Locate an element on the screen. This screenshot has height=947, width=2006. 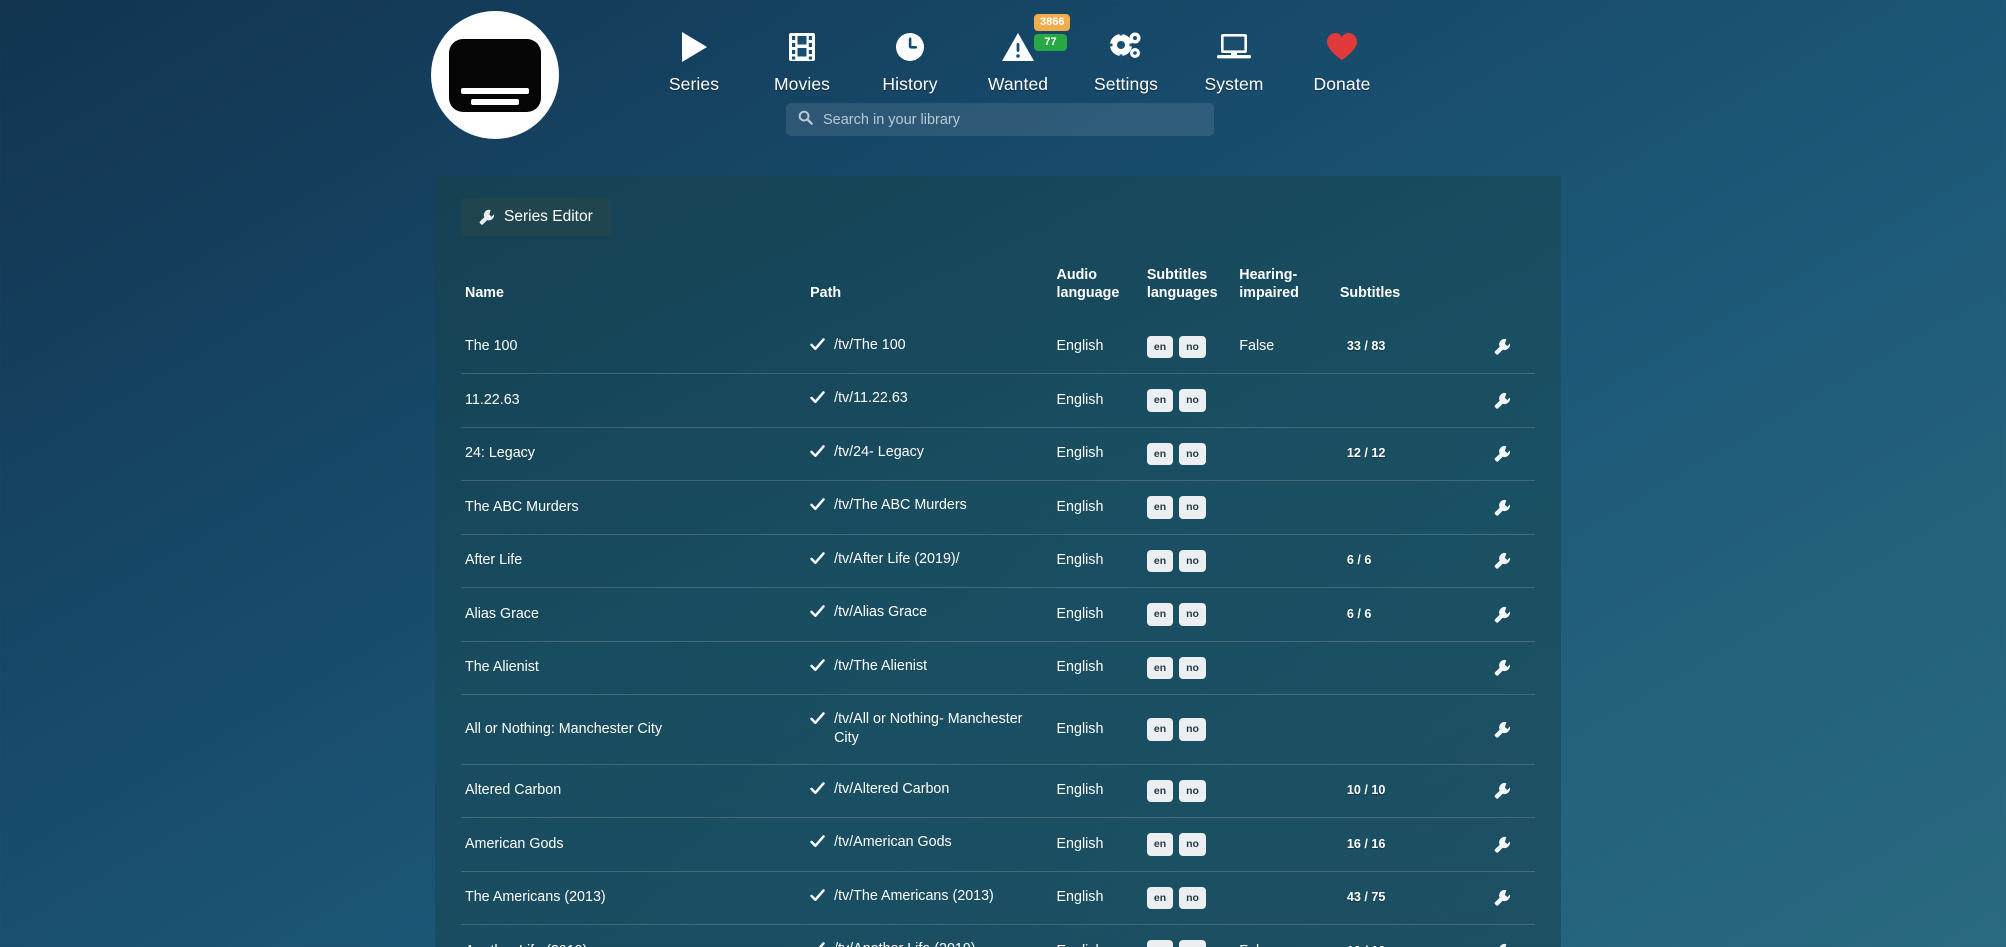
nav-label-settings: Settings is located at coordinates (1126, 84).